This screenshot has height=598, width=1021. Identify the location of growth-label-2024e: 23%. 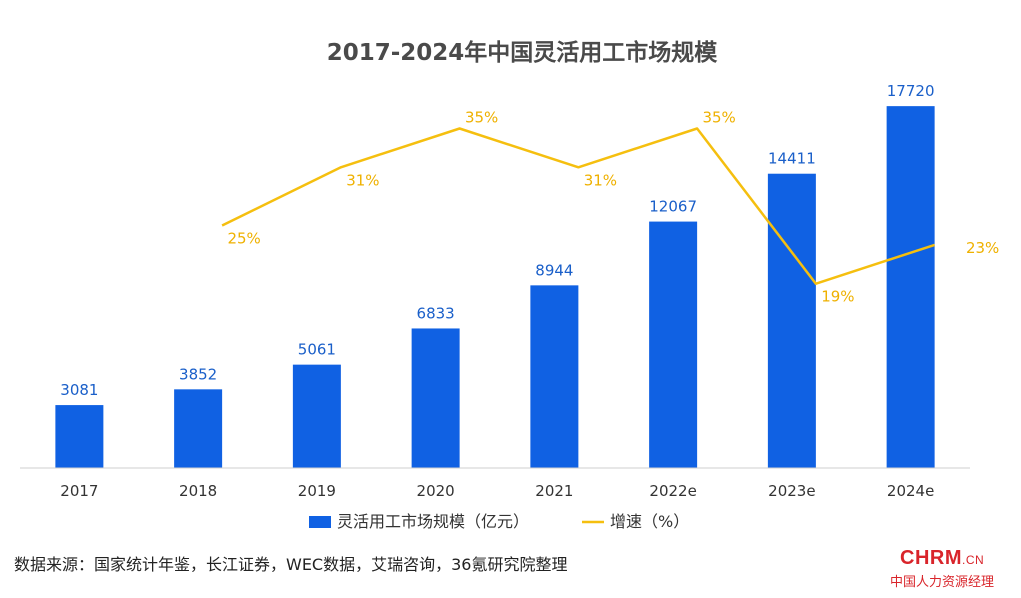
(982, 248).